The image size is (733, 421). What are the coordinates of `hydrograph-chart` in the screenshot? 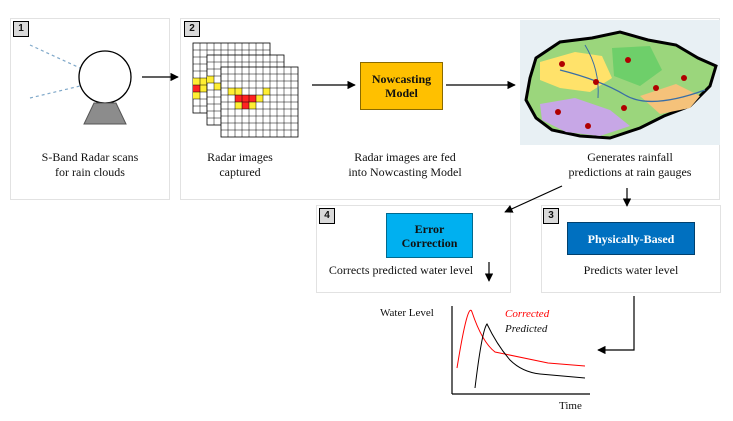 It's located at (520, 350).